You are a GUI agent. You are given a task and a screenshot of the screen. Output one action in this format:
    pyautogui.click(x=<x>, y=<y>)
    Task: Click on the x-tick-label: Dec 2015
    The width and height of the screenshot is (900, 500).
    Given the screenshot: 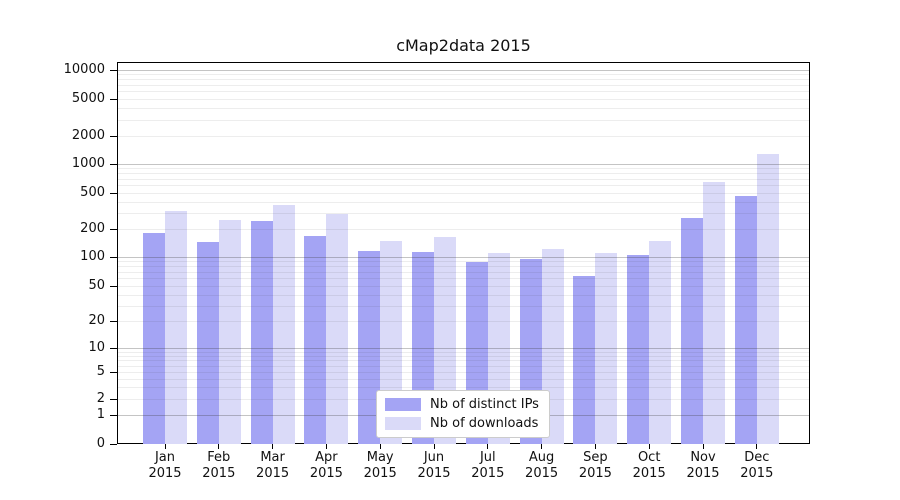 What is the action you would take?
    pyautogui.click(x=757, y=465)
    